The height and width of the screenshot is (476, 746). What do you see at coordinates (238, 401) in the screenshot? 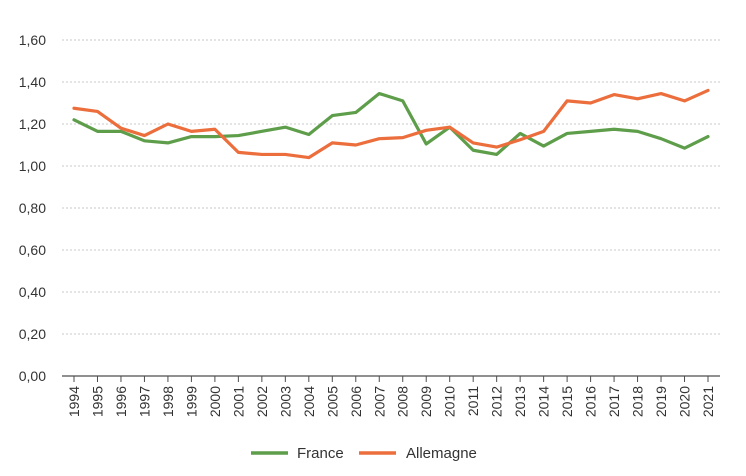
I see `x-tick-label: 2001` at bounding box center [238, 401].